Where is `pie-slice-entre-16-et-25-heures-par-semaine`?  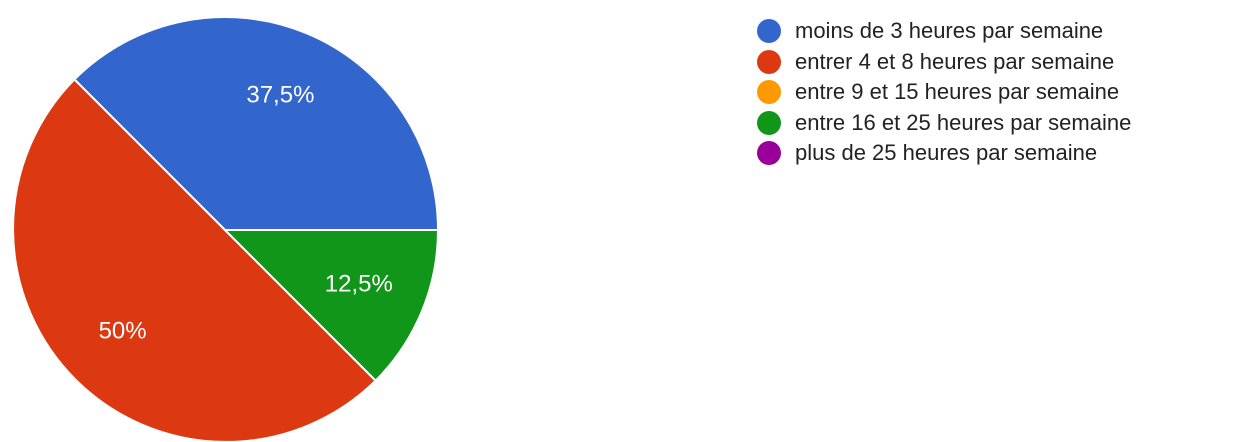 pie-slice-entre-16-et-25-heures-par-semaine is located at coordinates (331, 306).